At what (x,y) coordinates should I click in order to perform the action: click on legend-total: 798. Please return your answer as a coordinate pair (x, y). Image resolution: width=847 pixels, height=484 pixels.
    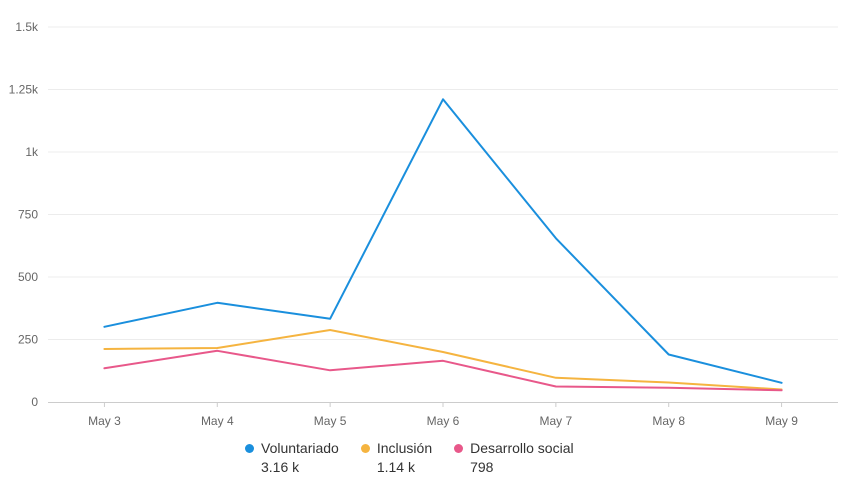
    Looking at the image, I should click on (482, 467).